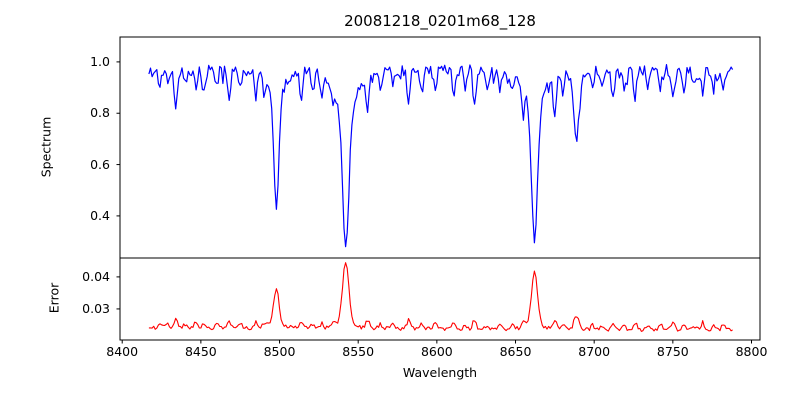 This screenshot has width=800, height=400. I want to click on error-y-tick-label: 0.04, so click(96, 276).